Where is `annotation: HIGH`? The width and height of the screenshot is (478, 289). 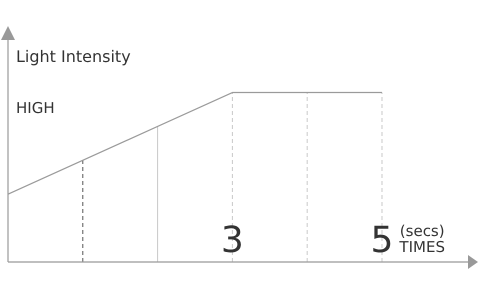
annotation: HIGH is located at coordinates (35, 108).